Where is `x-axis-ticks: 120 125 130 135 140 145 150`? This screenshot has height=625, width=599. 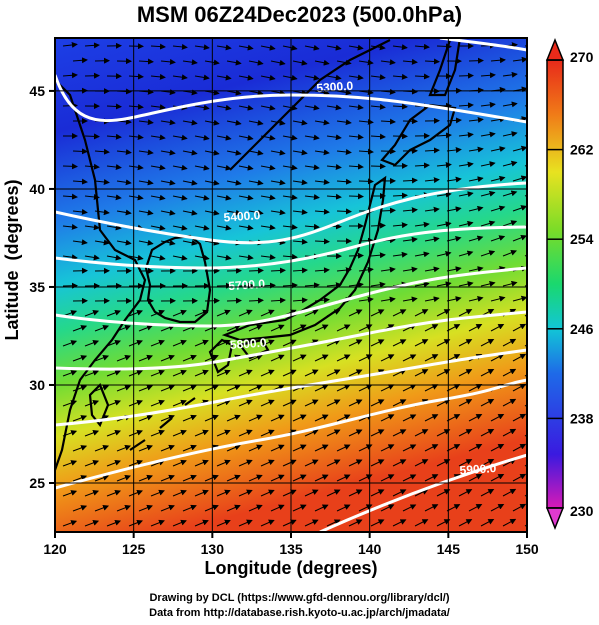
x-axis-ticks: 120 125 130 135 140 145 150 is located at coordinates (291, 544).